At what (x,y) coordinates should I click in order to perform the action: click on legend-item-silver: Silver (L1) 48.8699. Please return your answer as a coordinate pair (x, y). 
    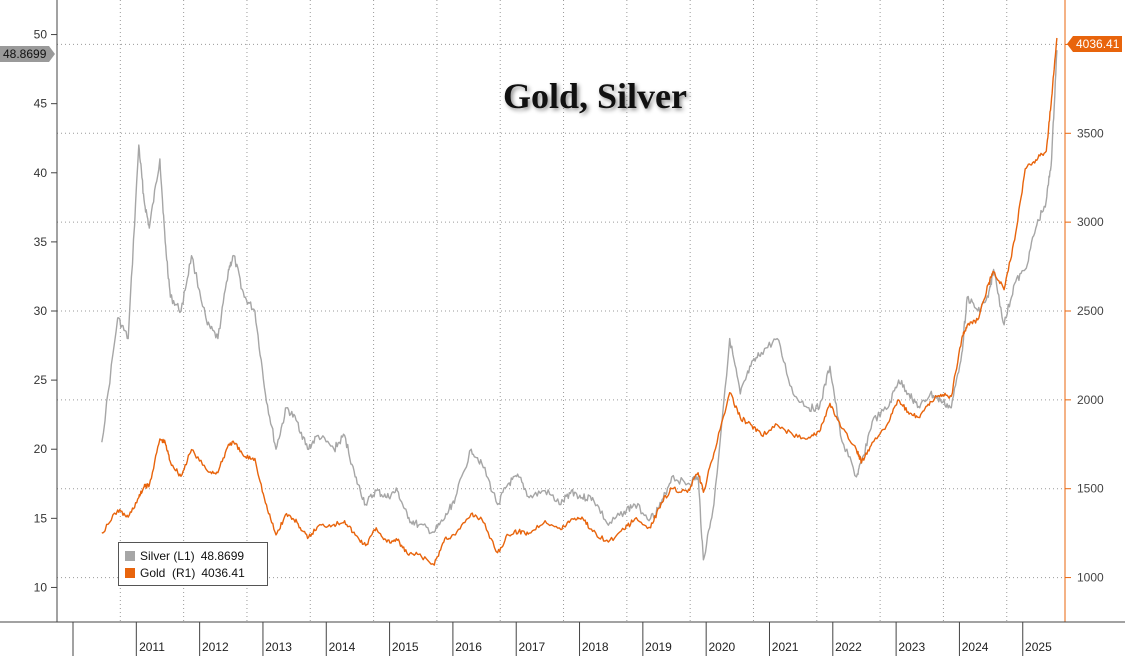
    Looking at the image, I should click on (193, 555).